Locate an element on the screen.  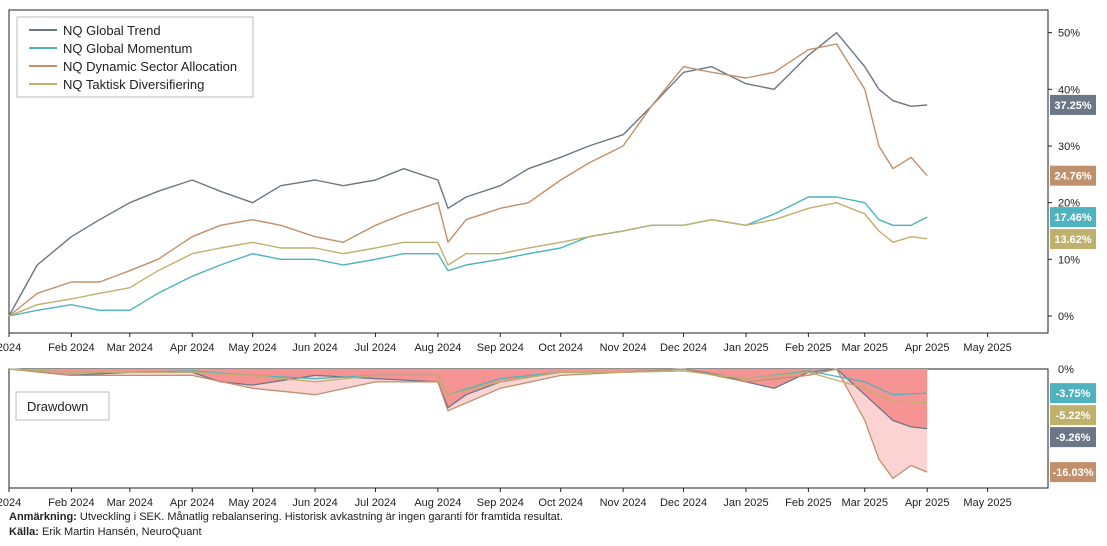
drawdown-end-label: -16.03% is located at coordinates (1073, 473).